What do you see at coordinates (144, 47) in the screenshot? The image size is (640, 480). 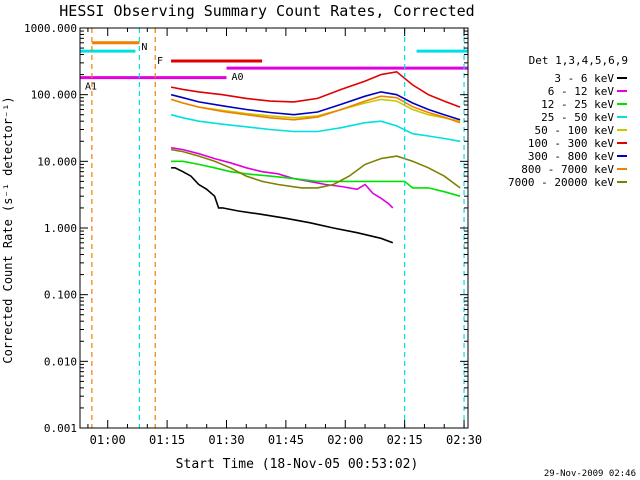 I see `time-marker-label: N` at bounding box center [144, 47].